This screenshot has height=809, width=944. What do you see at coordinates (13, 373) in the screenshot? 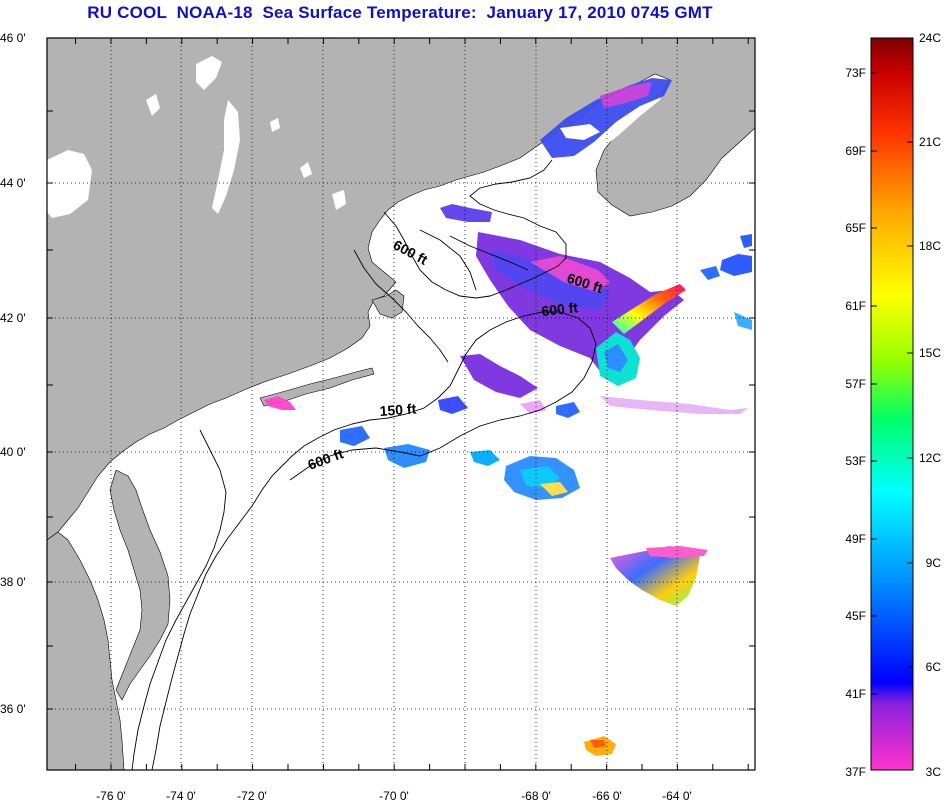
I see `latitude-labels: 46 0' 44 0' 42 0' 40 0' 38 0' 36 0'` at bounding box center [13, 373].